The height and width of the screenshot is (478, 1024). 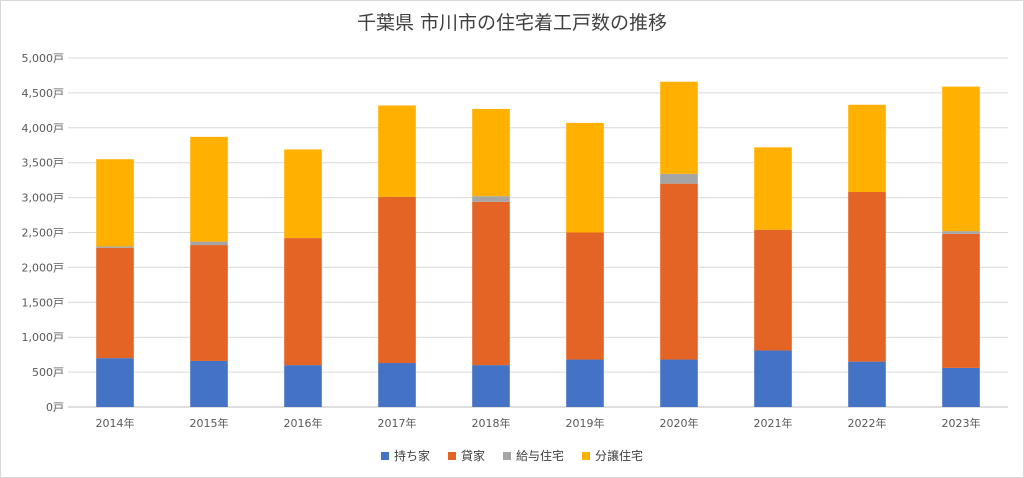 I want to click on y-tick-label: 5,000戸, so click(x=43, y=58).